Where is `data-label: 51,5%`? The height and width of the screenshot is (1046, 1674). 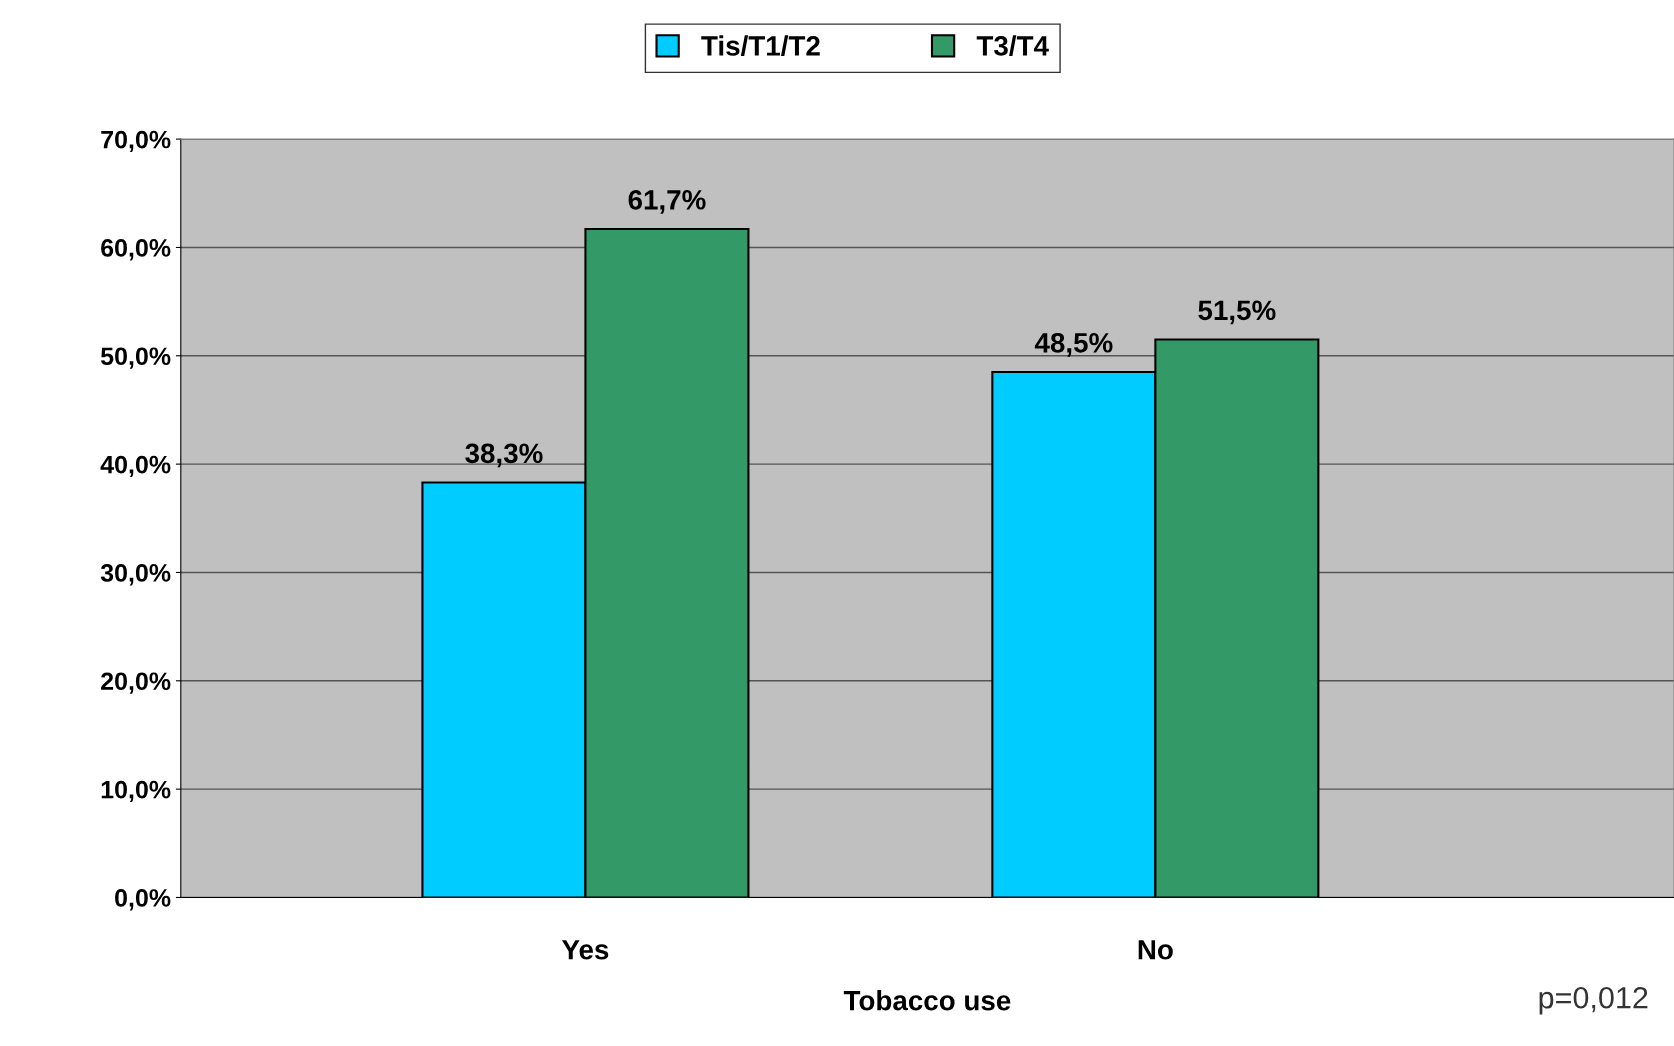
data-label: 51,5% is located at coordinates (1237, 312).